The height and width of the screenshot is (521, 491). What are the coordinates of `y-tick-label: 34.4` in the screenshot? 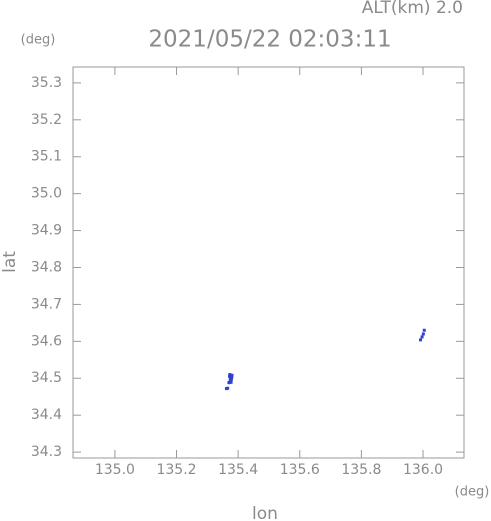 It's located at (46, 415).